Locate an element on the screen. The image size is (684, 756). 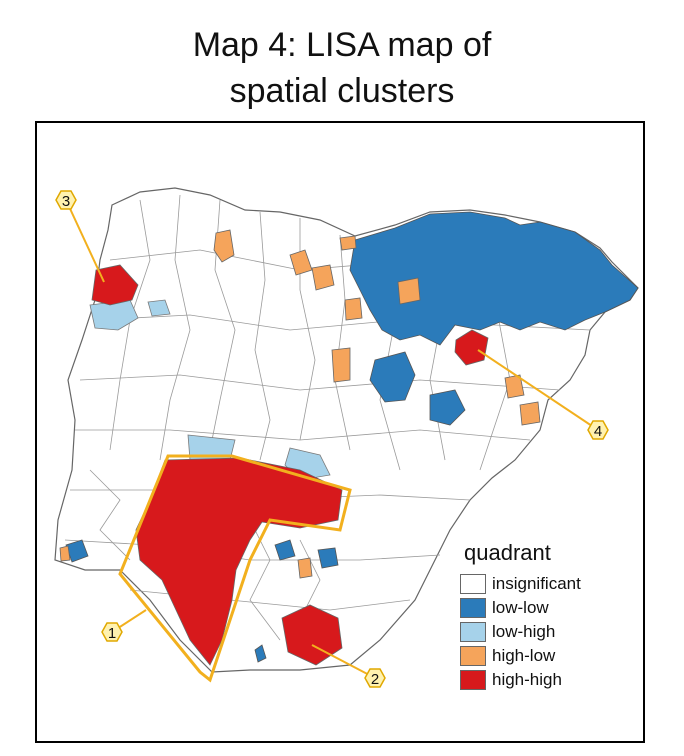
callout-2-label: 2 is located at coordinates (375, 679).